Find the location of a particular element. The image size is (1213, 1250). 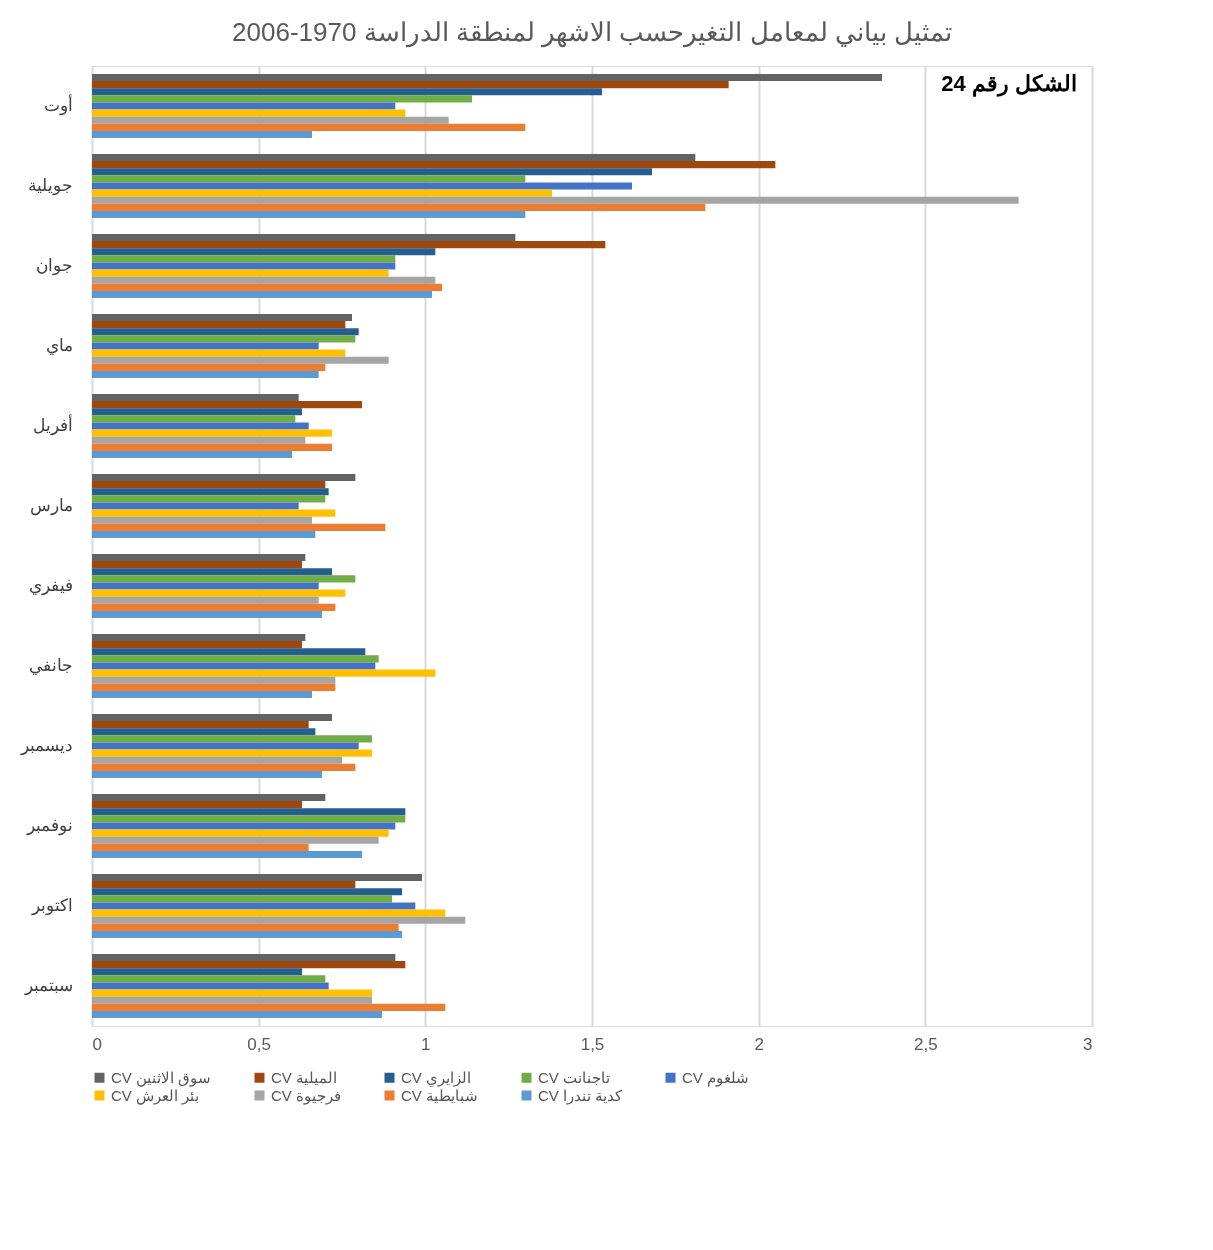

y-tick-label: فيفري is located at coordinates (50, 586).